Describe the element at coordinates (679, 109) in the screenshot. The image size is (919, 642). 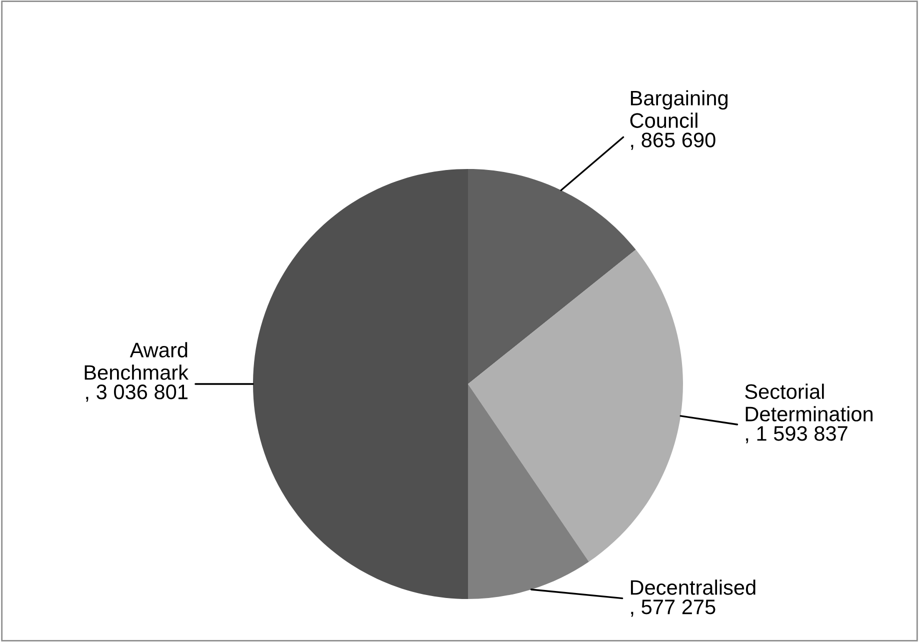
I see `slice-label: Bargaining Council` at that location.